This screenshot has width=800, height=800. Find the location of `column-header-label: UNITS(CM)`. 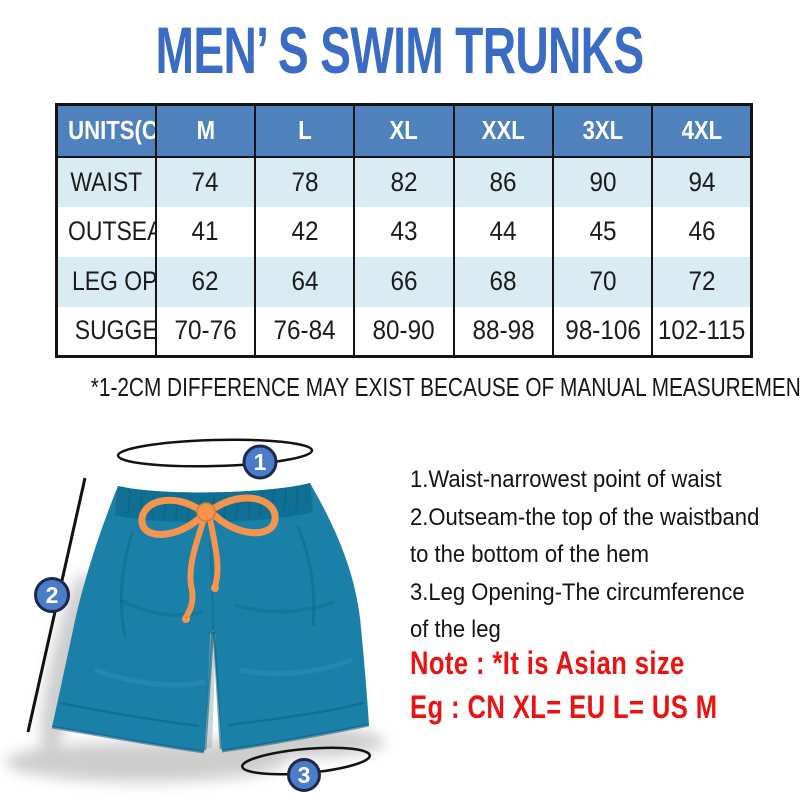

column-header-label: UNITS(CM) is located at coordinates (112, 130).